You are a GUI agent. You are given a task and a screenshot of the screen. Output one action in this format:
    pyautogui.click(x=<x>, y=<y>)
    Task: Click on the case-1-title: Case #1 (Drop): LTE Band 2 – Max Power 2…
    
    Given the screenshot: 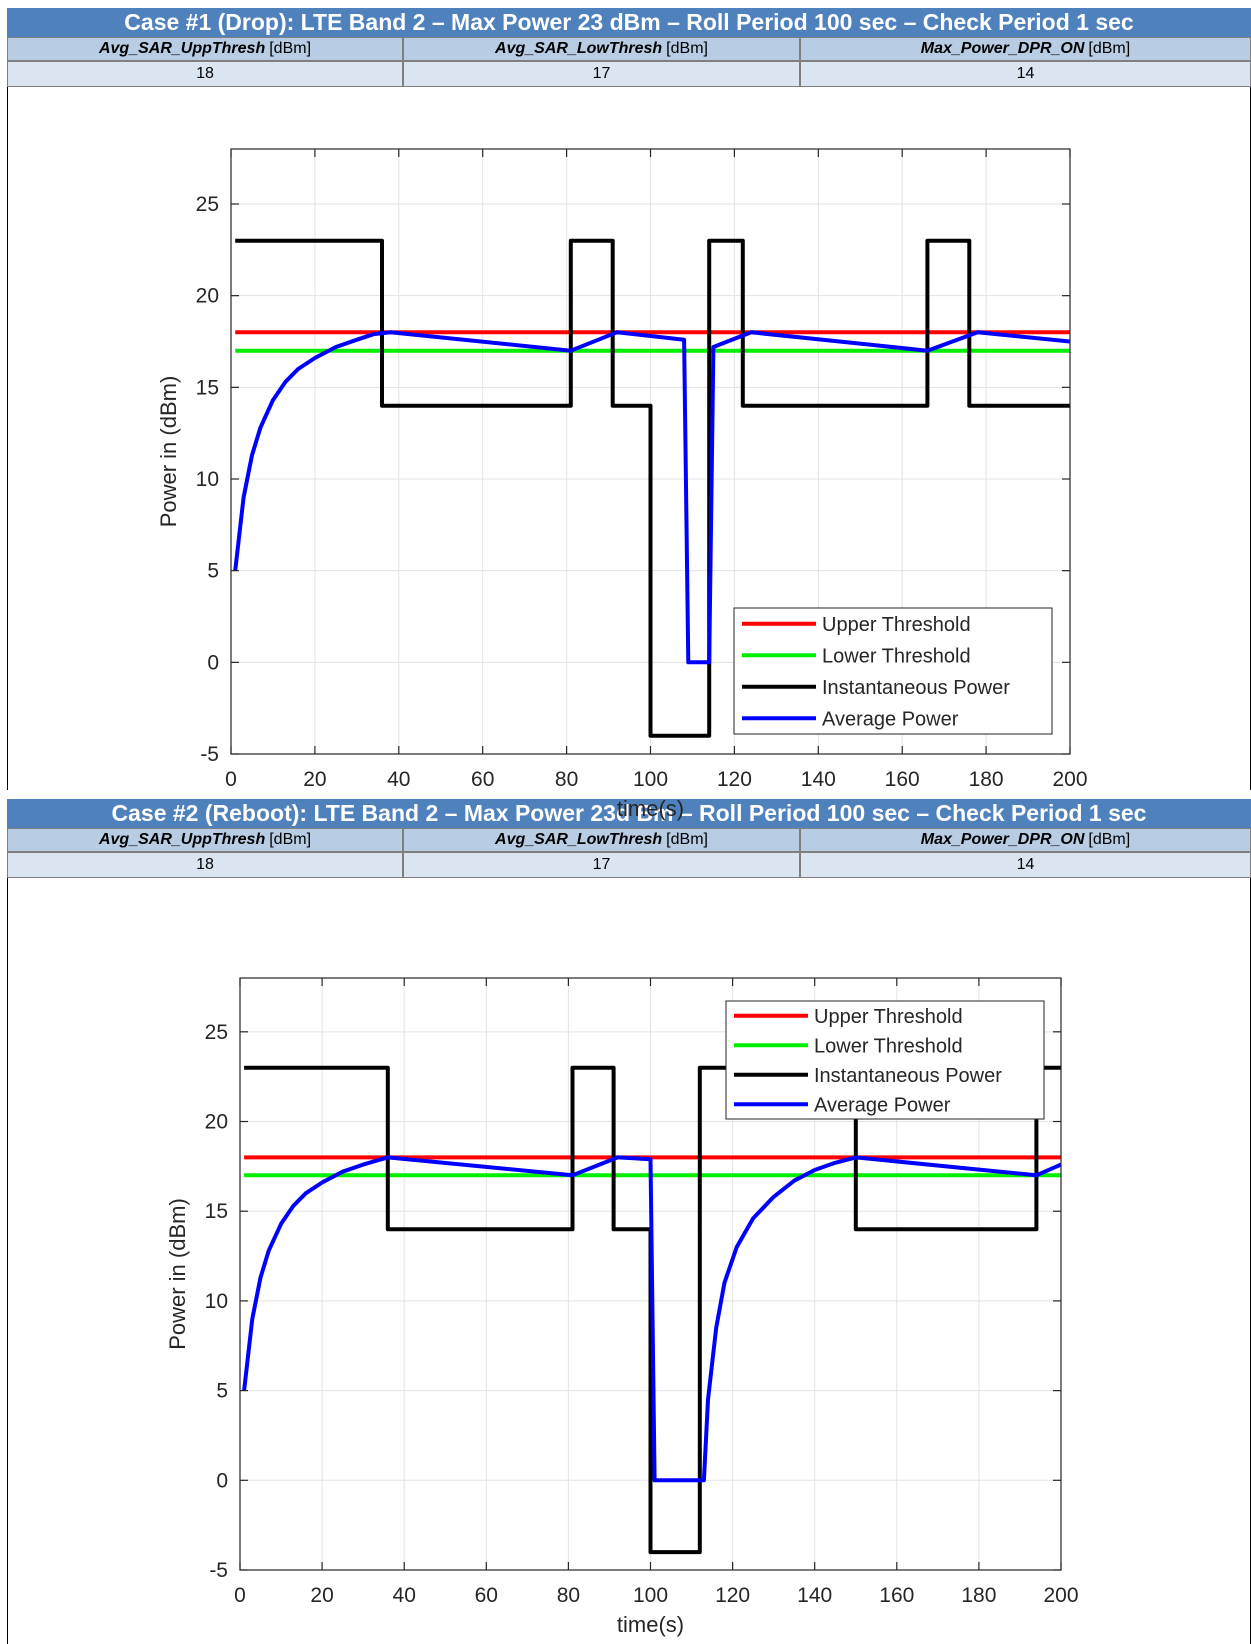 What is the action you would take?
    pyautogui.click(x=629, y=22)
    